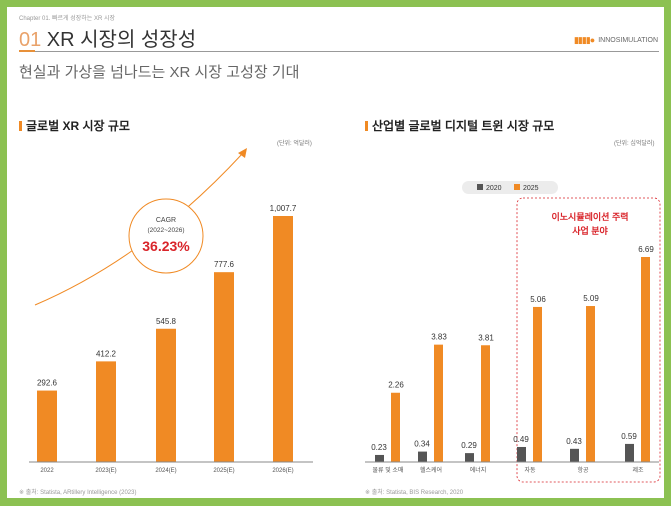 The width and height of the screenshot is (671, 506). What do you see at coordinates (166, 220) in the screenshot?
I see `cagr-label: CAGR` at bounding box center [166, 220].